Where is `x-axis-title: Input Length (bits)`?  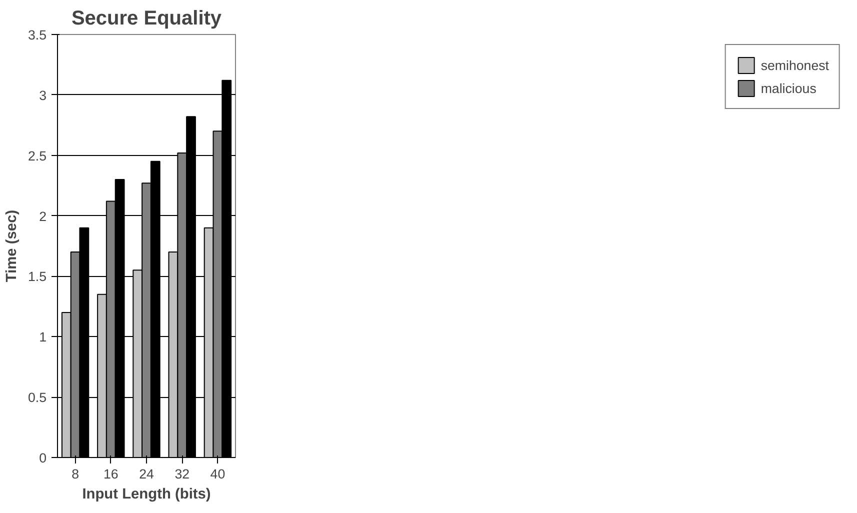
x-axis-title: Input Length (bits) is located at coordinates (146, 494).